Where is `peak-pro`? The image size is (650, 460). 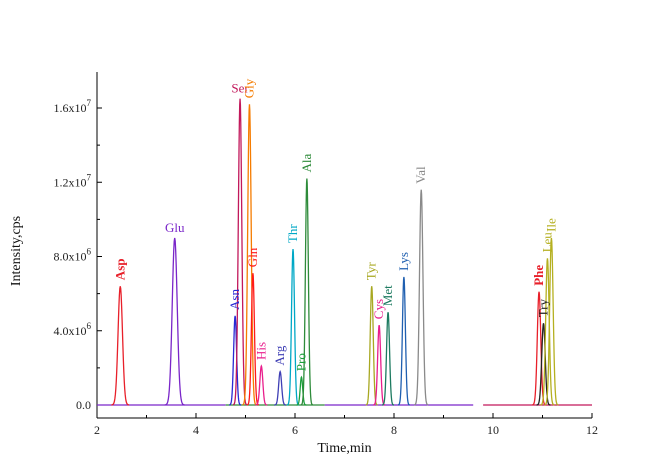 peak-pro is located at coordinates (301, 390).